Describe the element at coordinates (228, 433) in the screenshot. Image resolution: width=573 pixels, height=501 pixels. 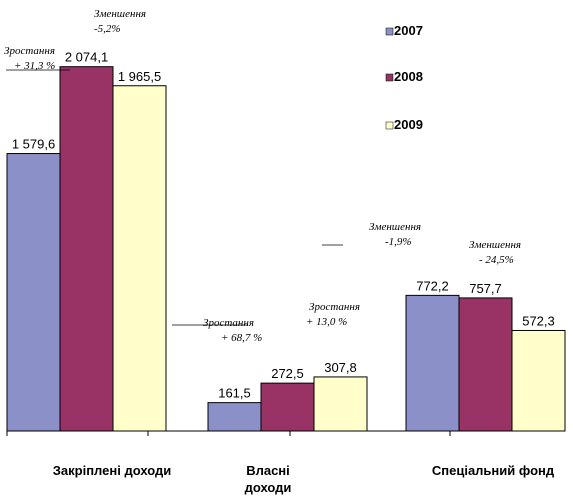
I see `axis-layer` at that location.